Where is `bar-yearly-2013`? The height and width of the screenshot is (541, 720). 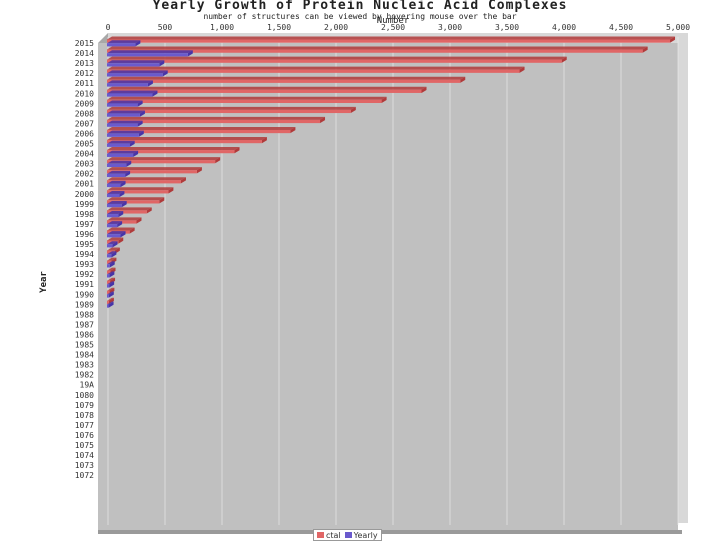 bar-yearly-2013 is located at coordinates (133, 65).